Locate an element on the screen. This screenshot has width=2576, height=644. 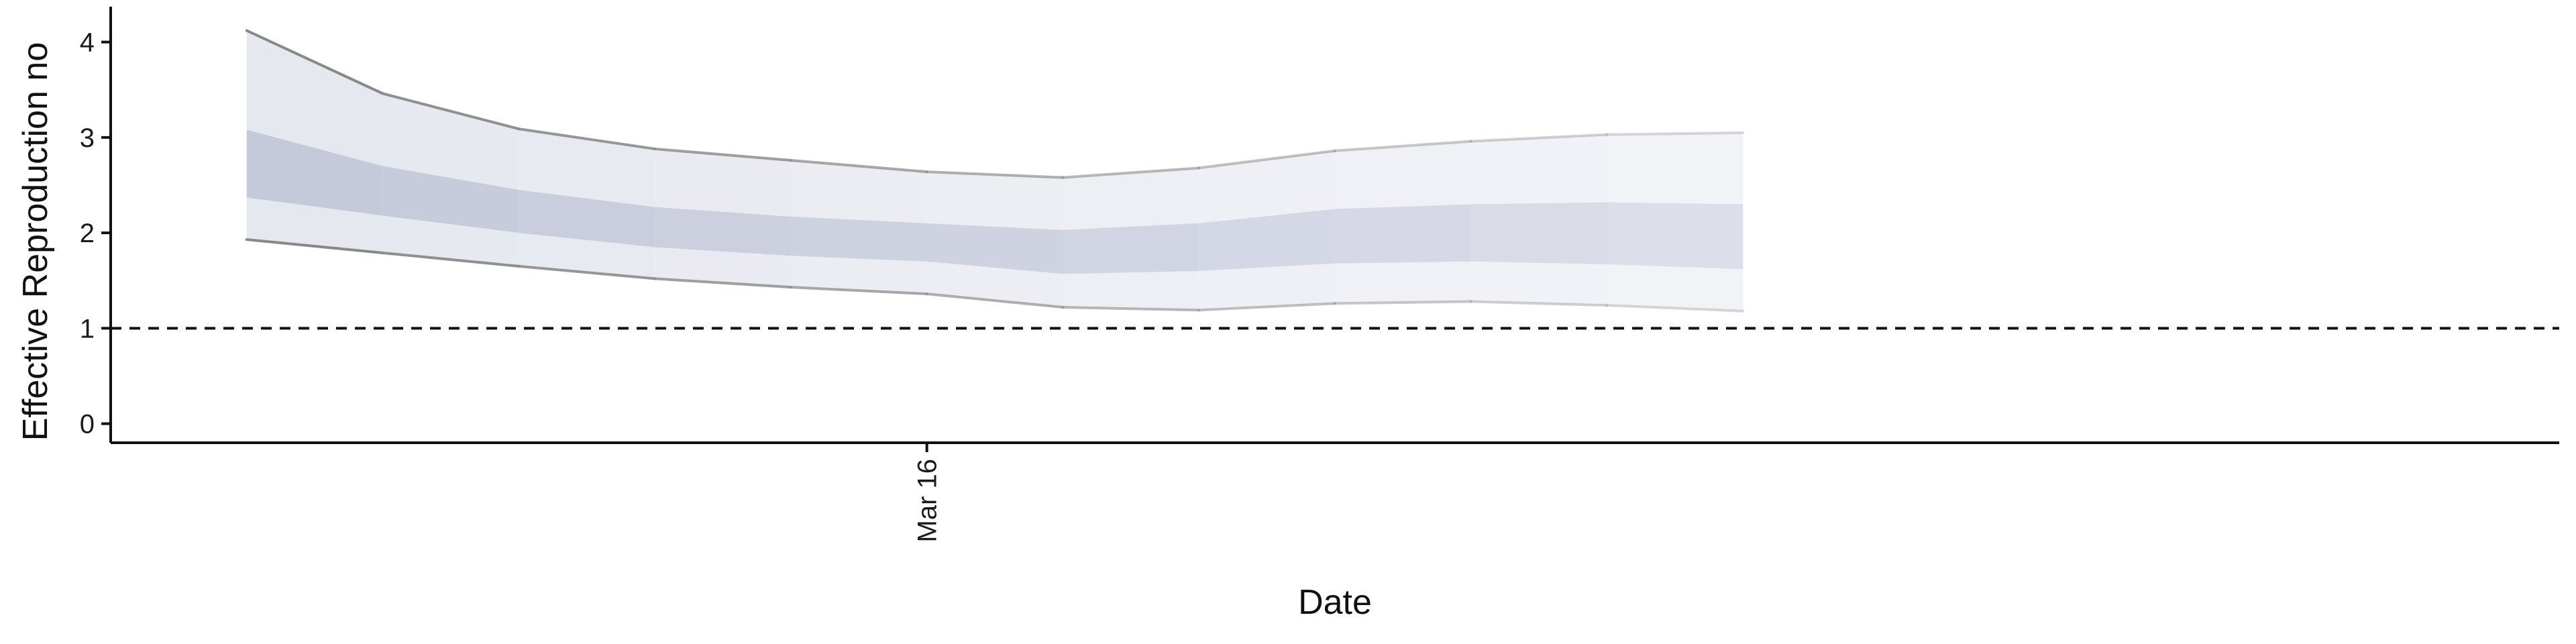
y-tick-label: 3 is located at coordinates (87, 138).